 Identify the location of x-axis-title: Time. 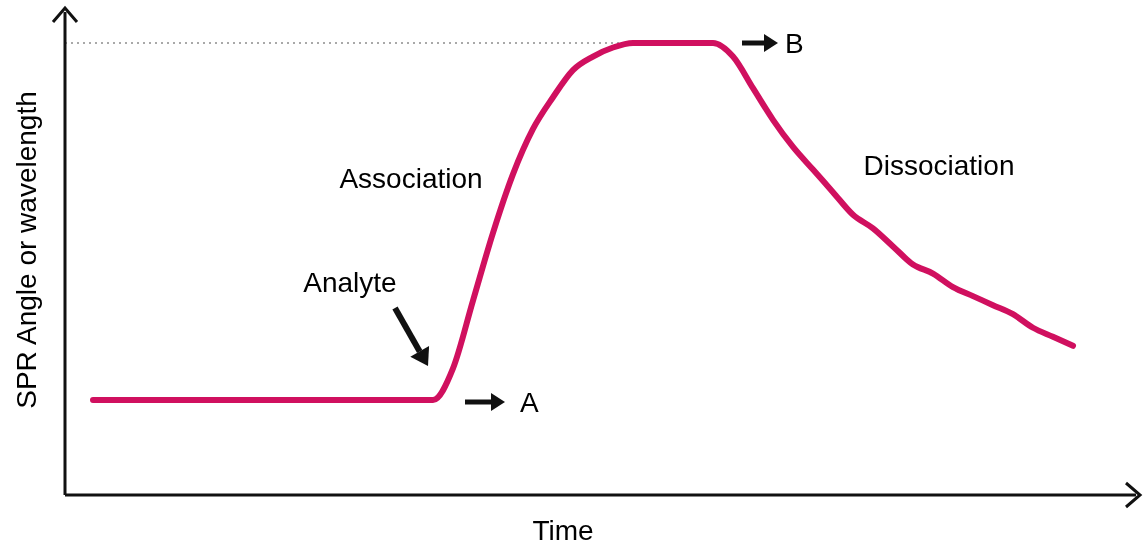
(563, 530).